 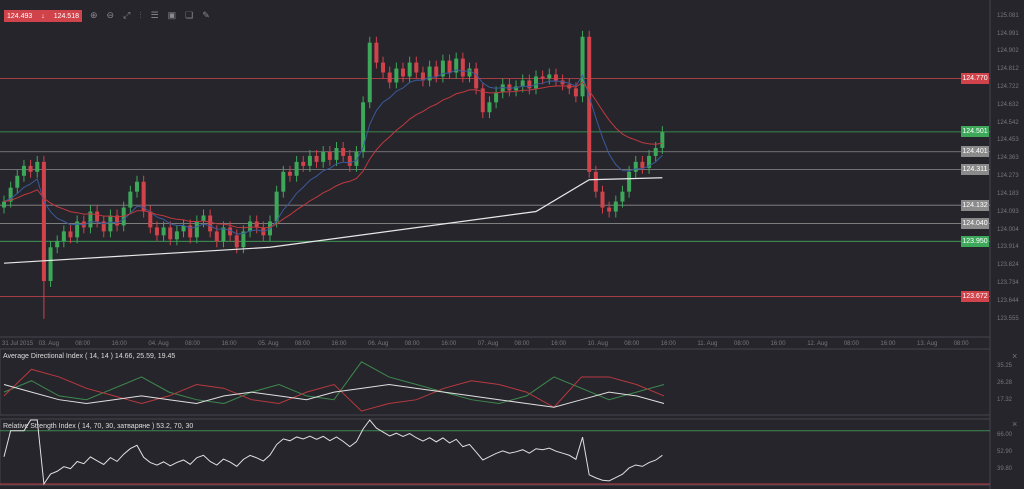 What do you see at coordinates (333, 452) in the screenshot?
I see `rsi-line` at bounding box center [333, 452].